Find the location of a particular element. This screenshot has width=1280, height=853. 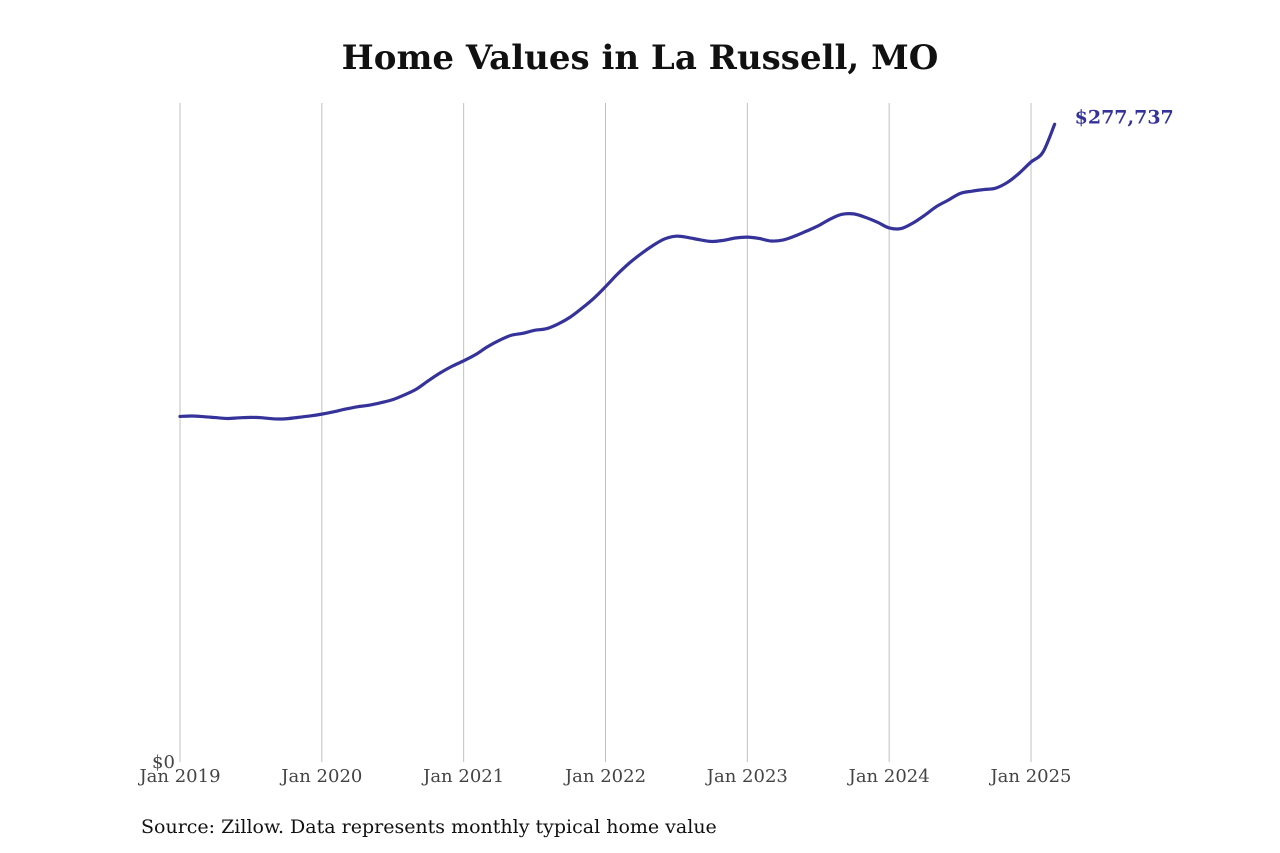

x-tick-label: Jan 2022 is located at coordinates (604, 776).